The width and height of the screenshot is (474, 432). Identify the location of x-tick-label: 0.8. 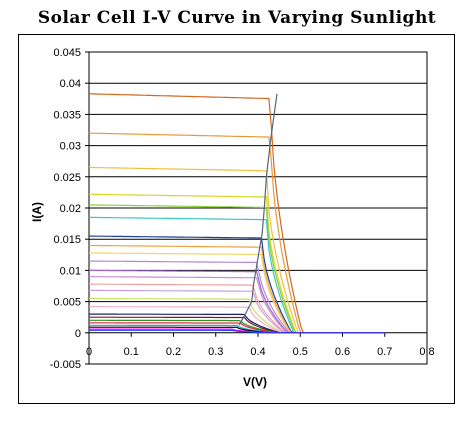
(426, 352).